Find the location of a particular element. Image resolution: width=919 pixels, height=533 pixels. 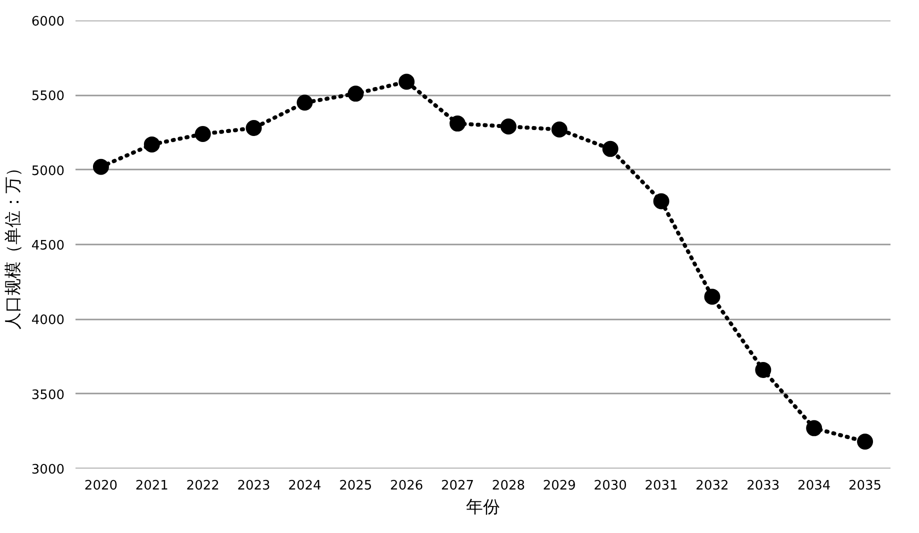

x-tick-label: 2020 is located at coordinates (101, 486).